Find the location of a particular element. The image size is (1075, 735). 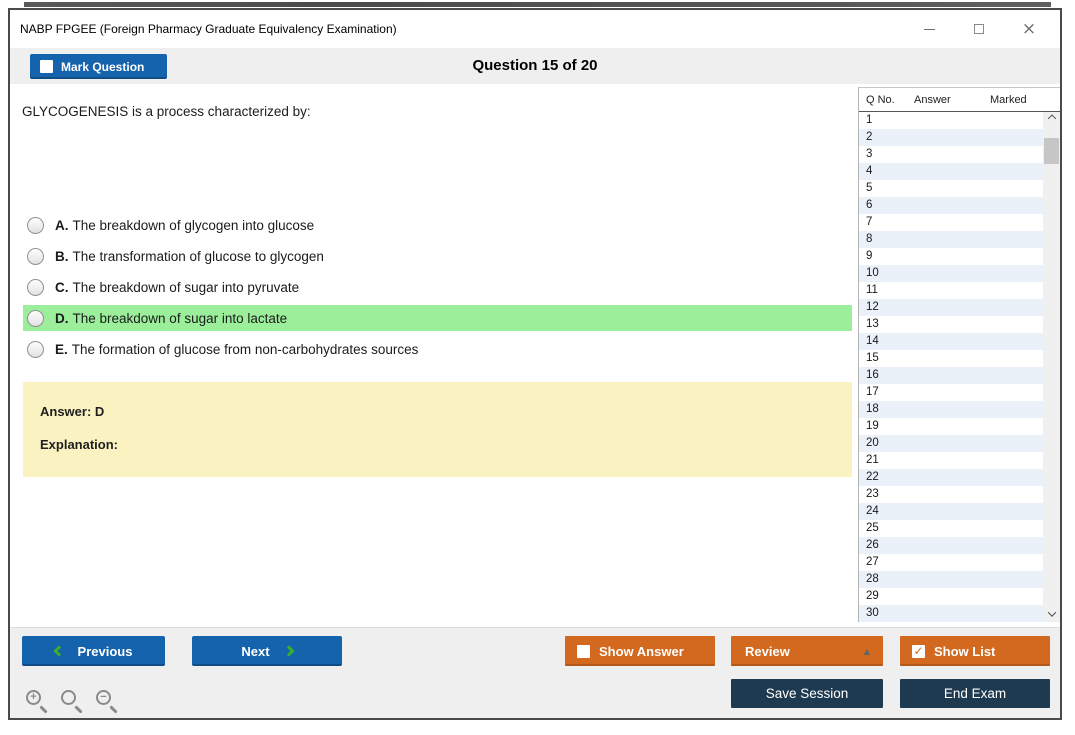

option-c: C. The breakdown of sugar into pyruvate is located at coordinates (437, 287).